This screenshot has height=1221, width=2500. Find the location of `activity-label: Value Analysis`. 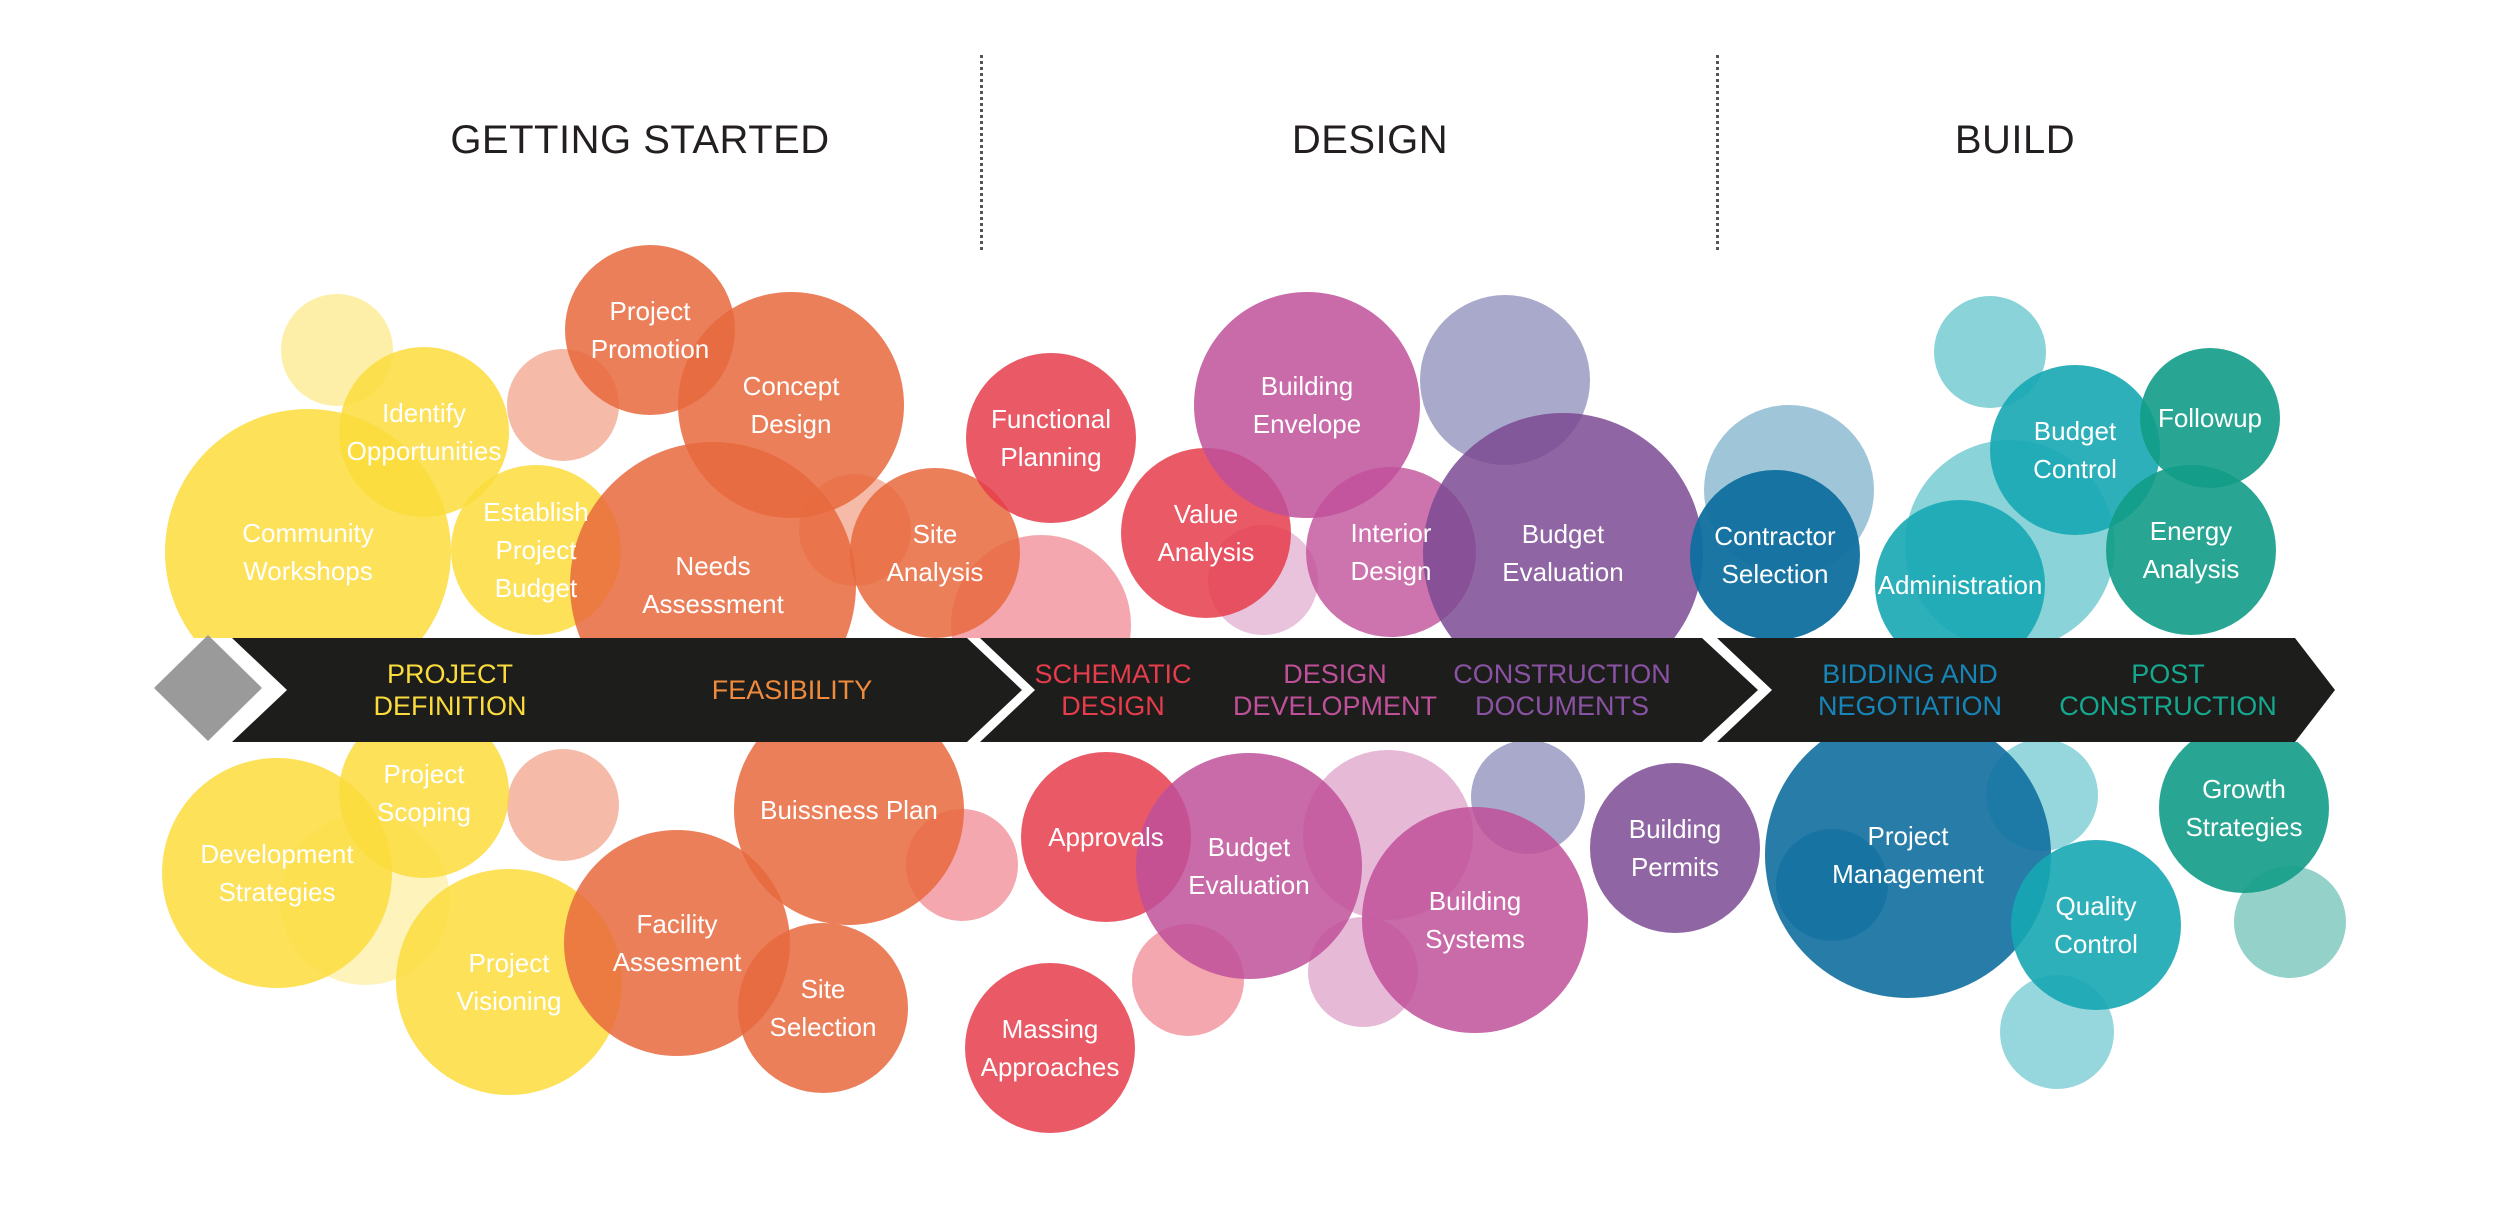

activity-label: Value Analysis is located at coordinates (1206, 533).